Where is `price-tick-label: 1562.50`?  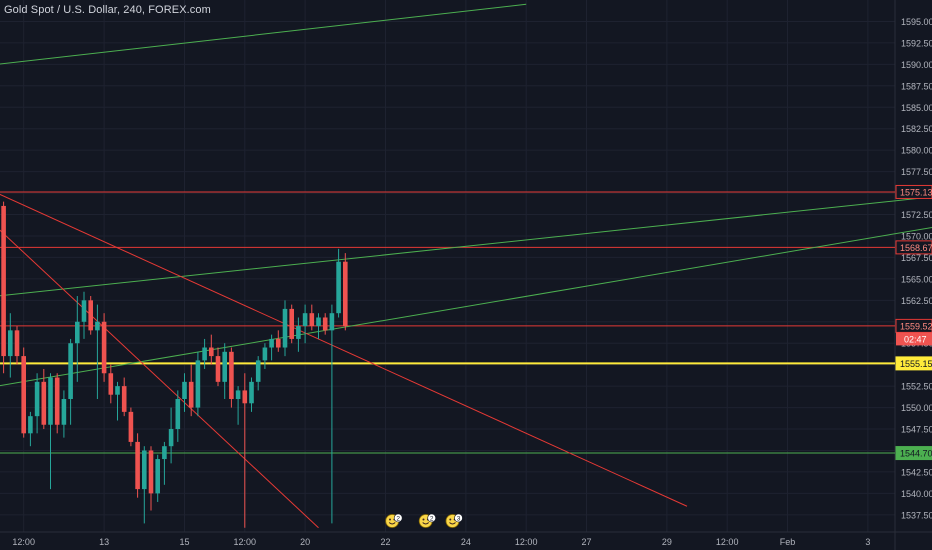
price-tick-label: 1562.50 is located at coordinates (916, 301).